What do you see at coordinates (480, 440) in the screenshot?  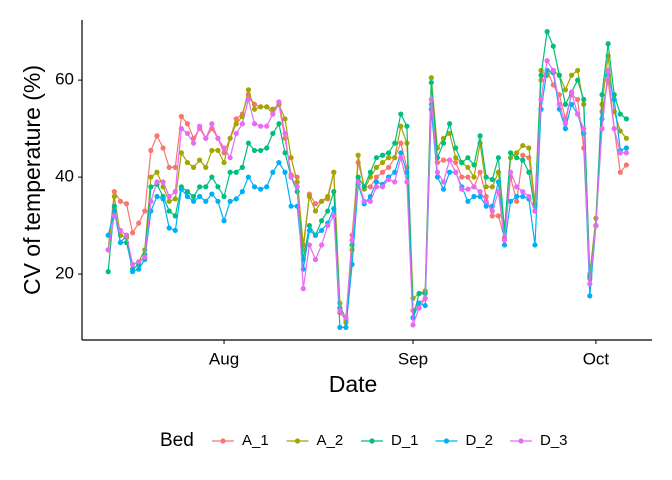 I see `legend-label: D_2` at bounding box center [480, 440].